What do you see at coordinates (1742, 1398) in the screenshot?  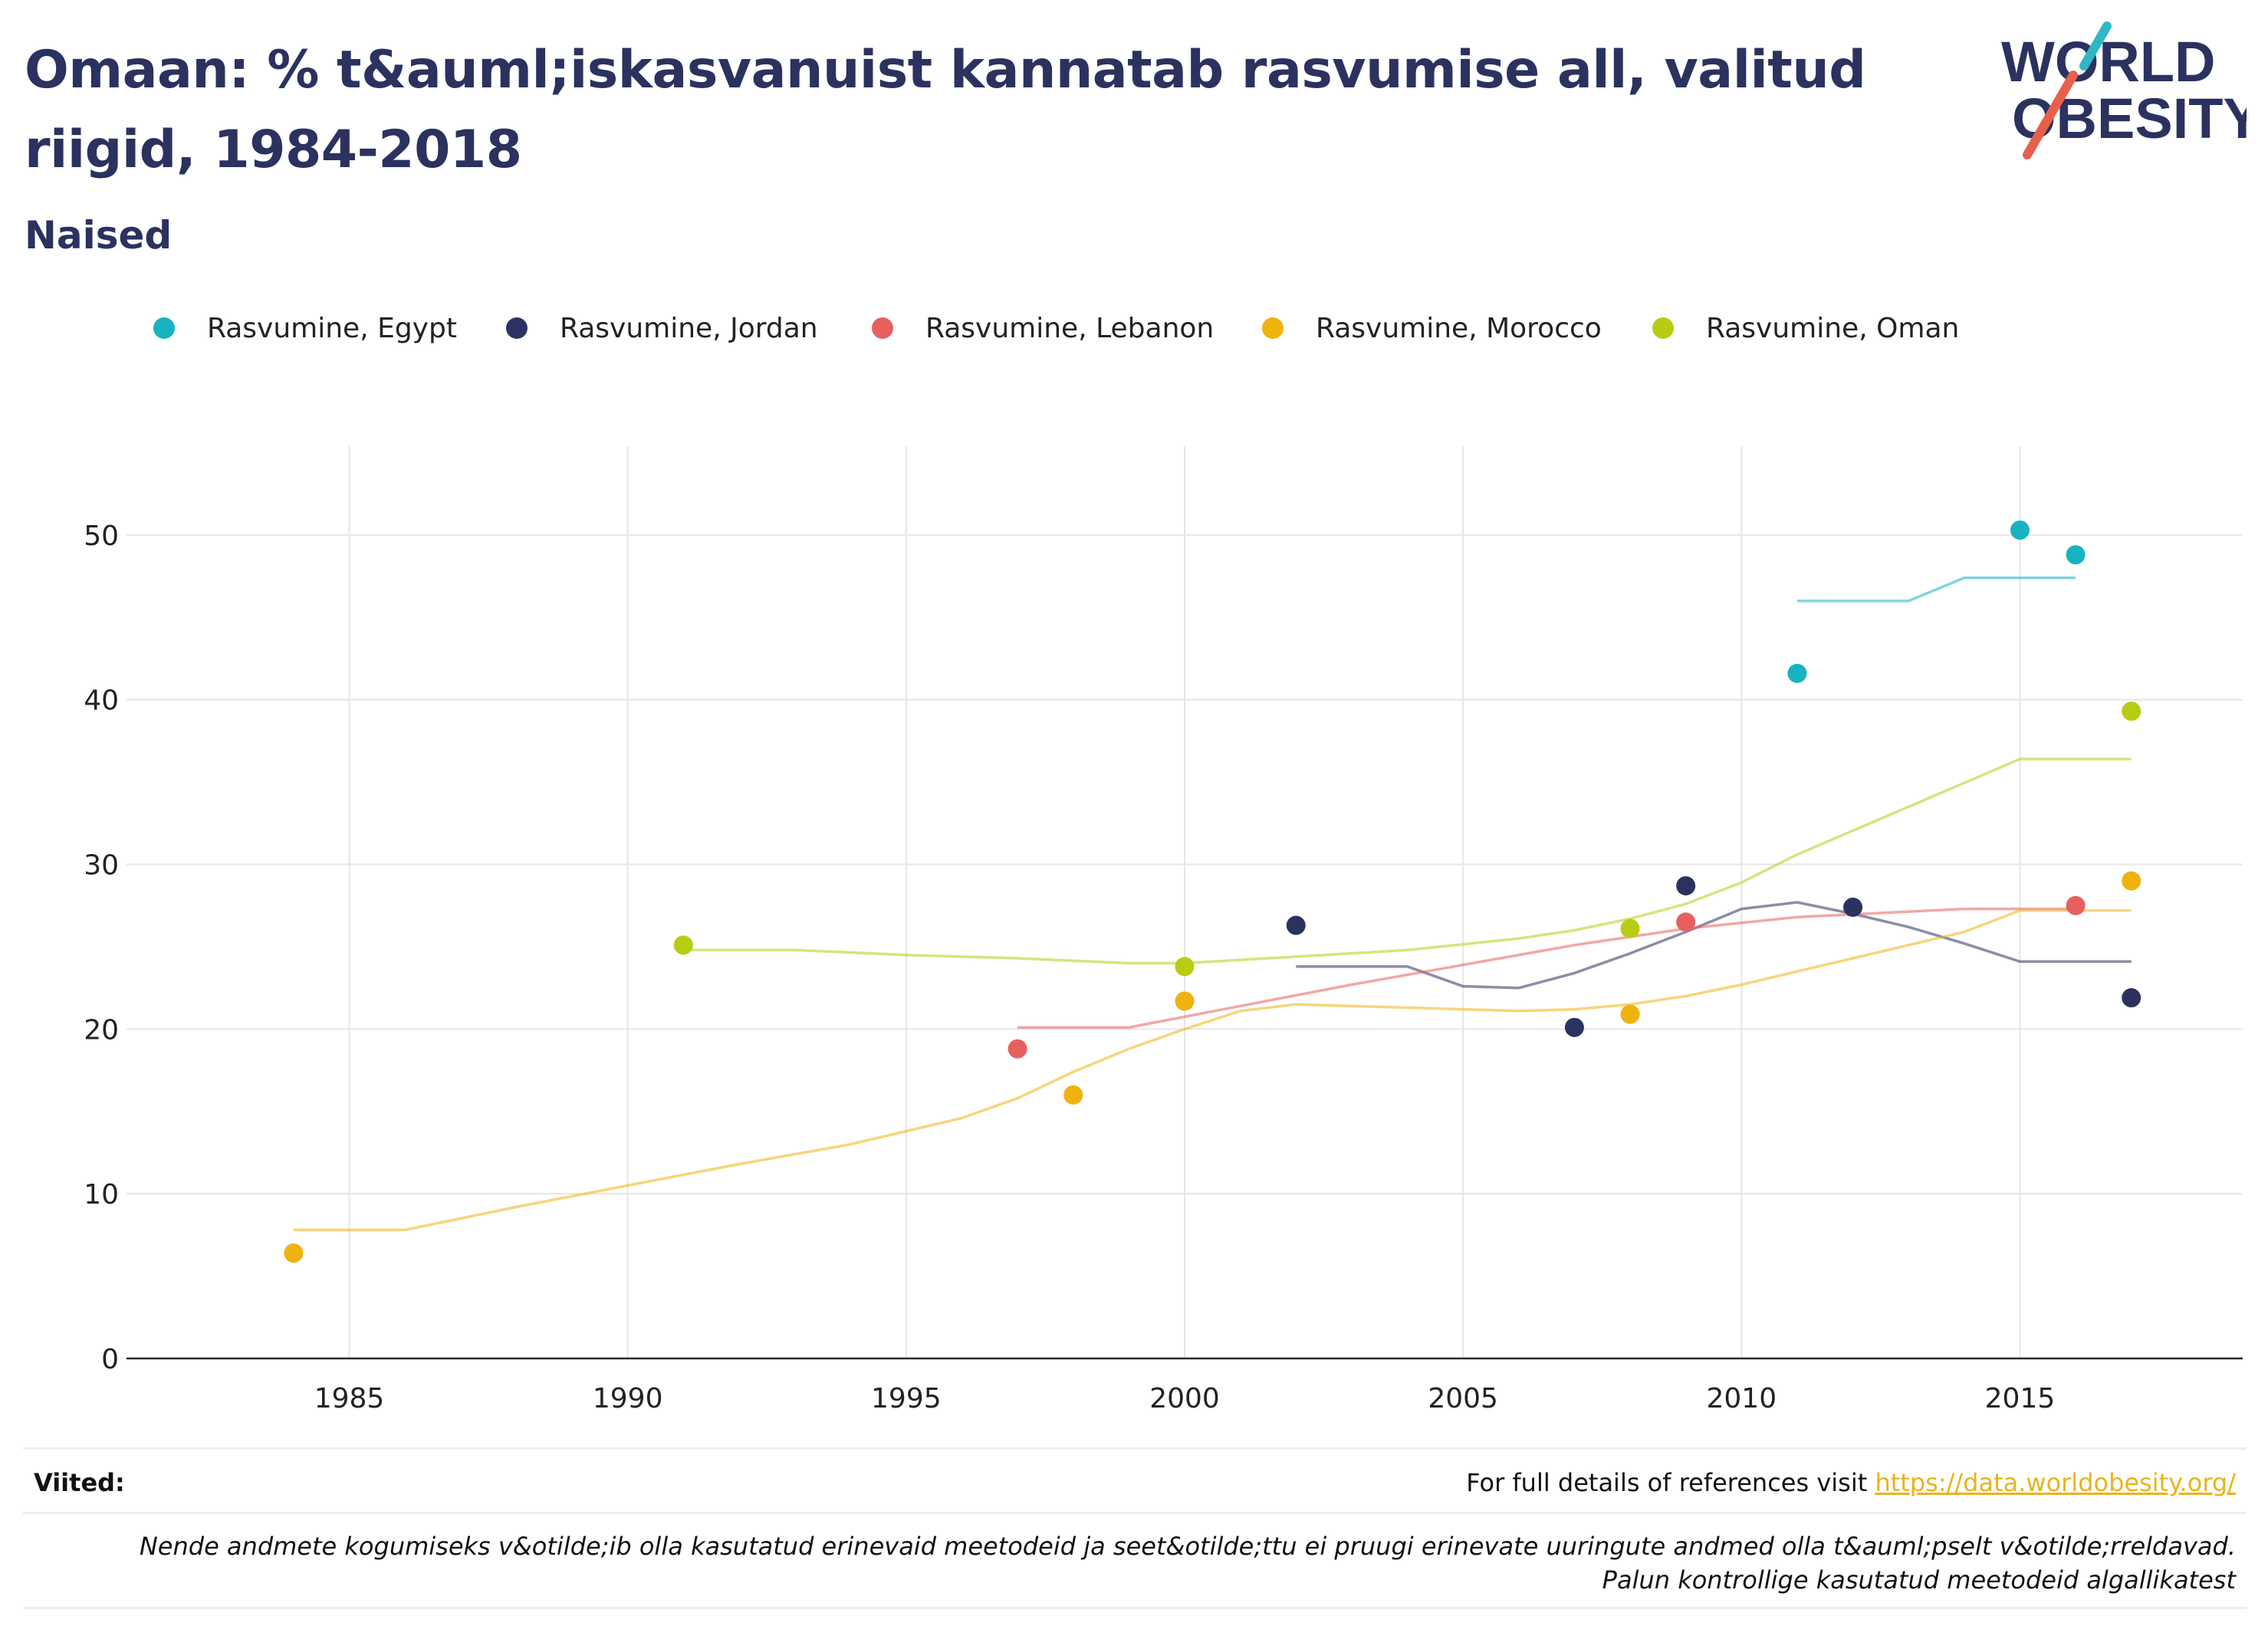 I see `x-tick-label: 2010` at bounding box center [1742, 1398].